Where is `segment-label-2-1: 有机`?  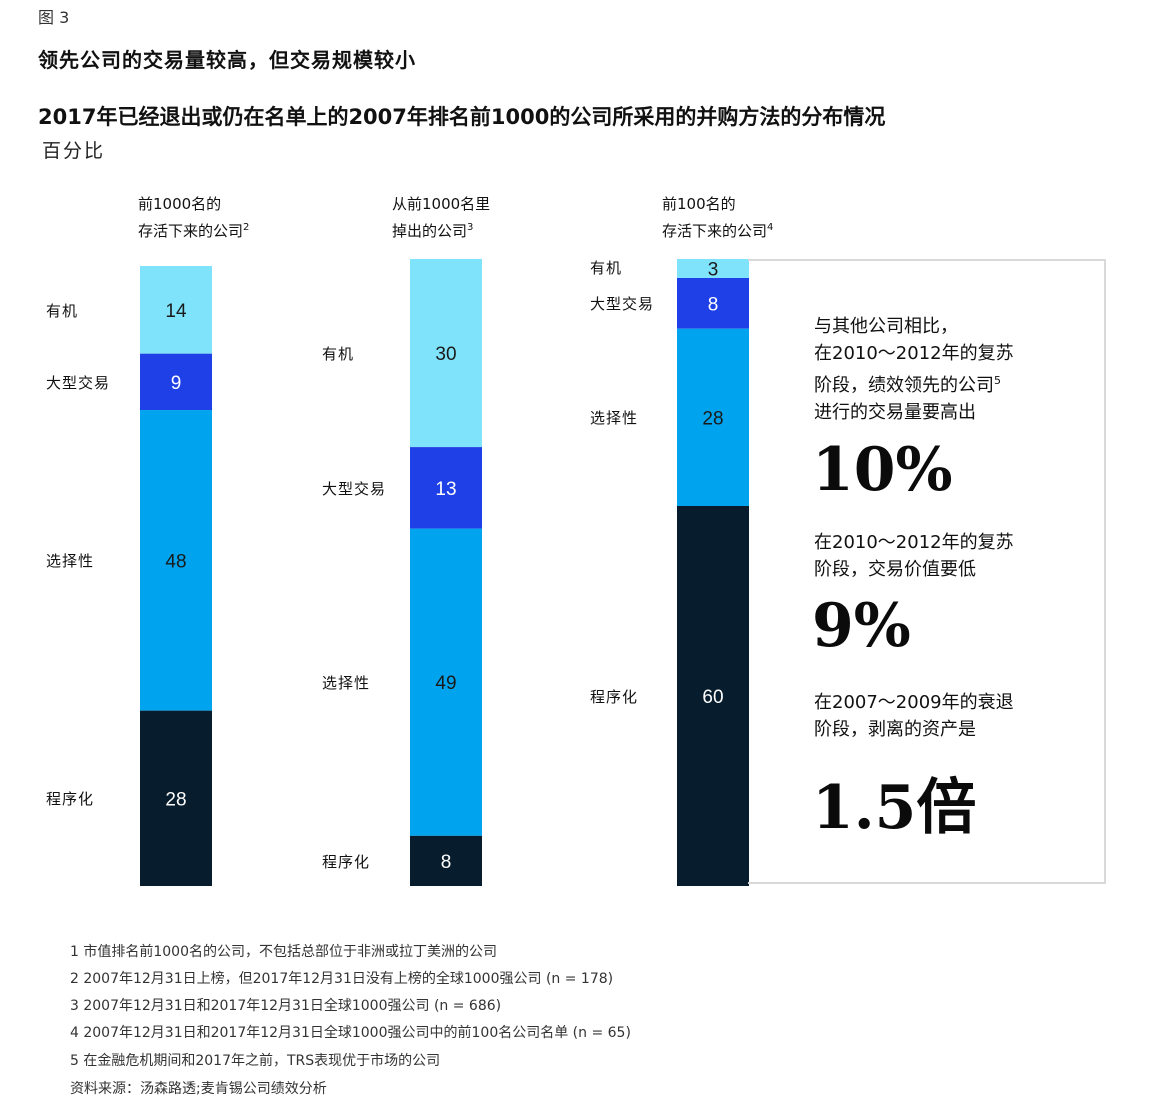 segment-label-2-1: 有机 is located at coordinates (338, 354).